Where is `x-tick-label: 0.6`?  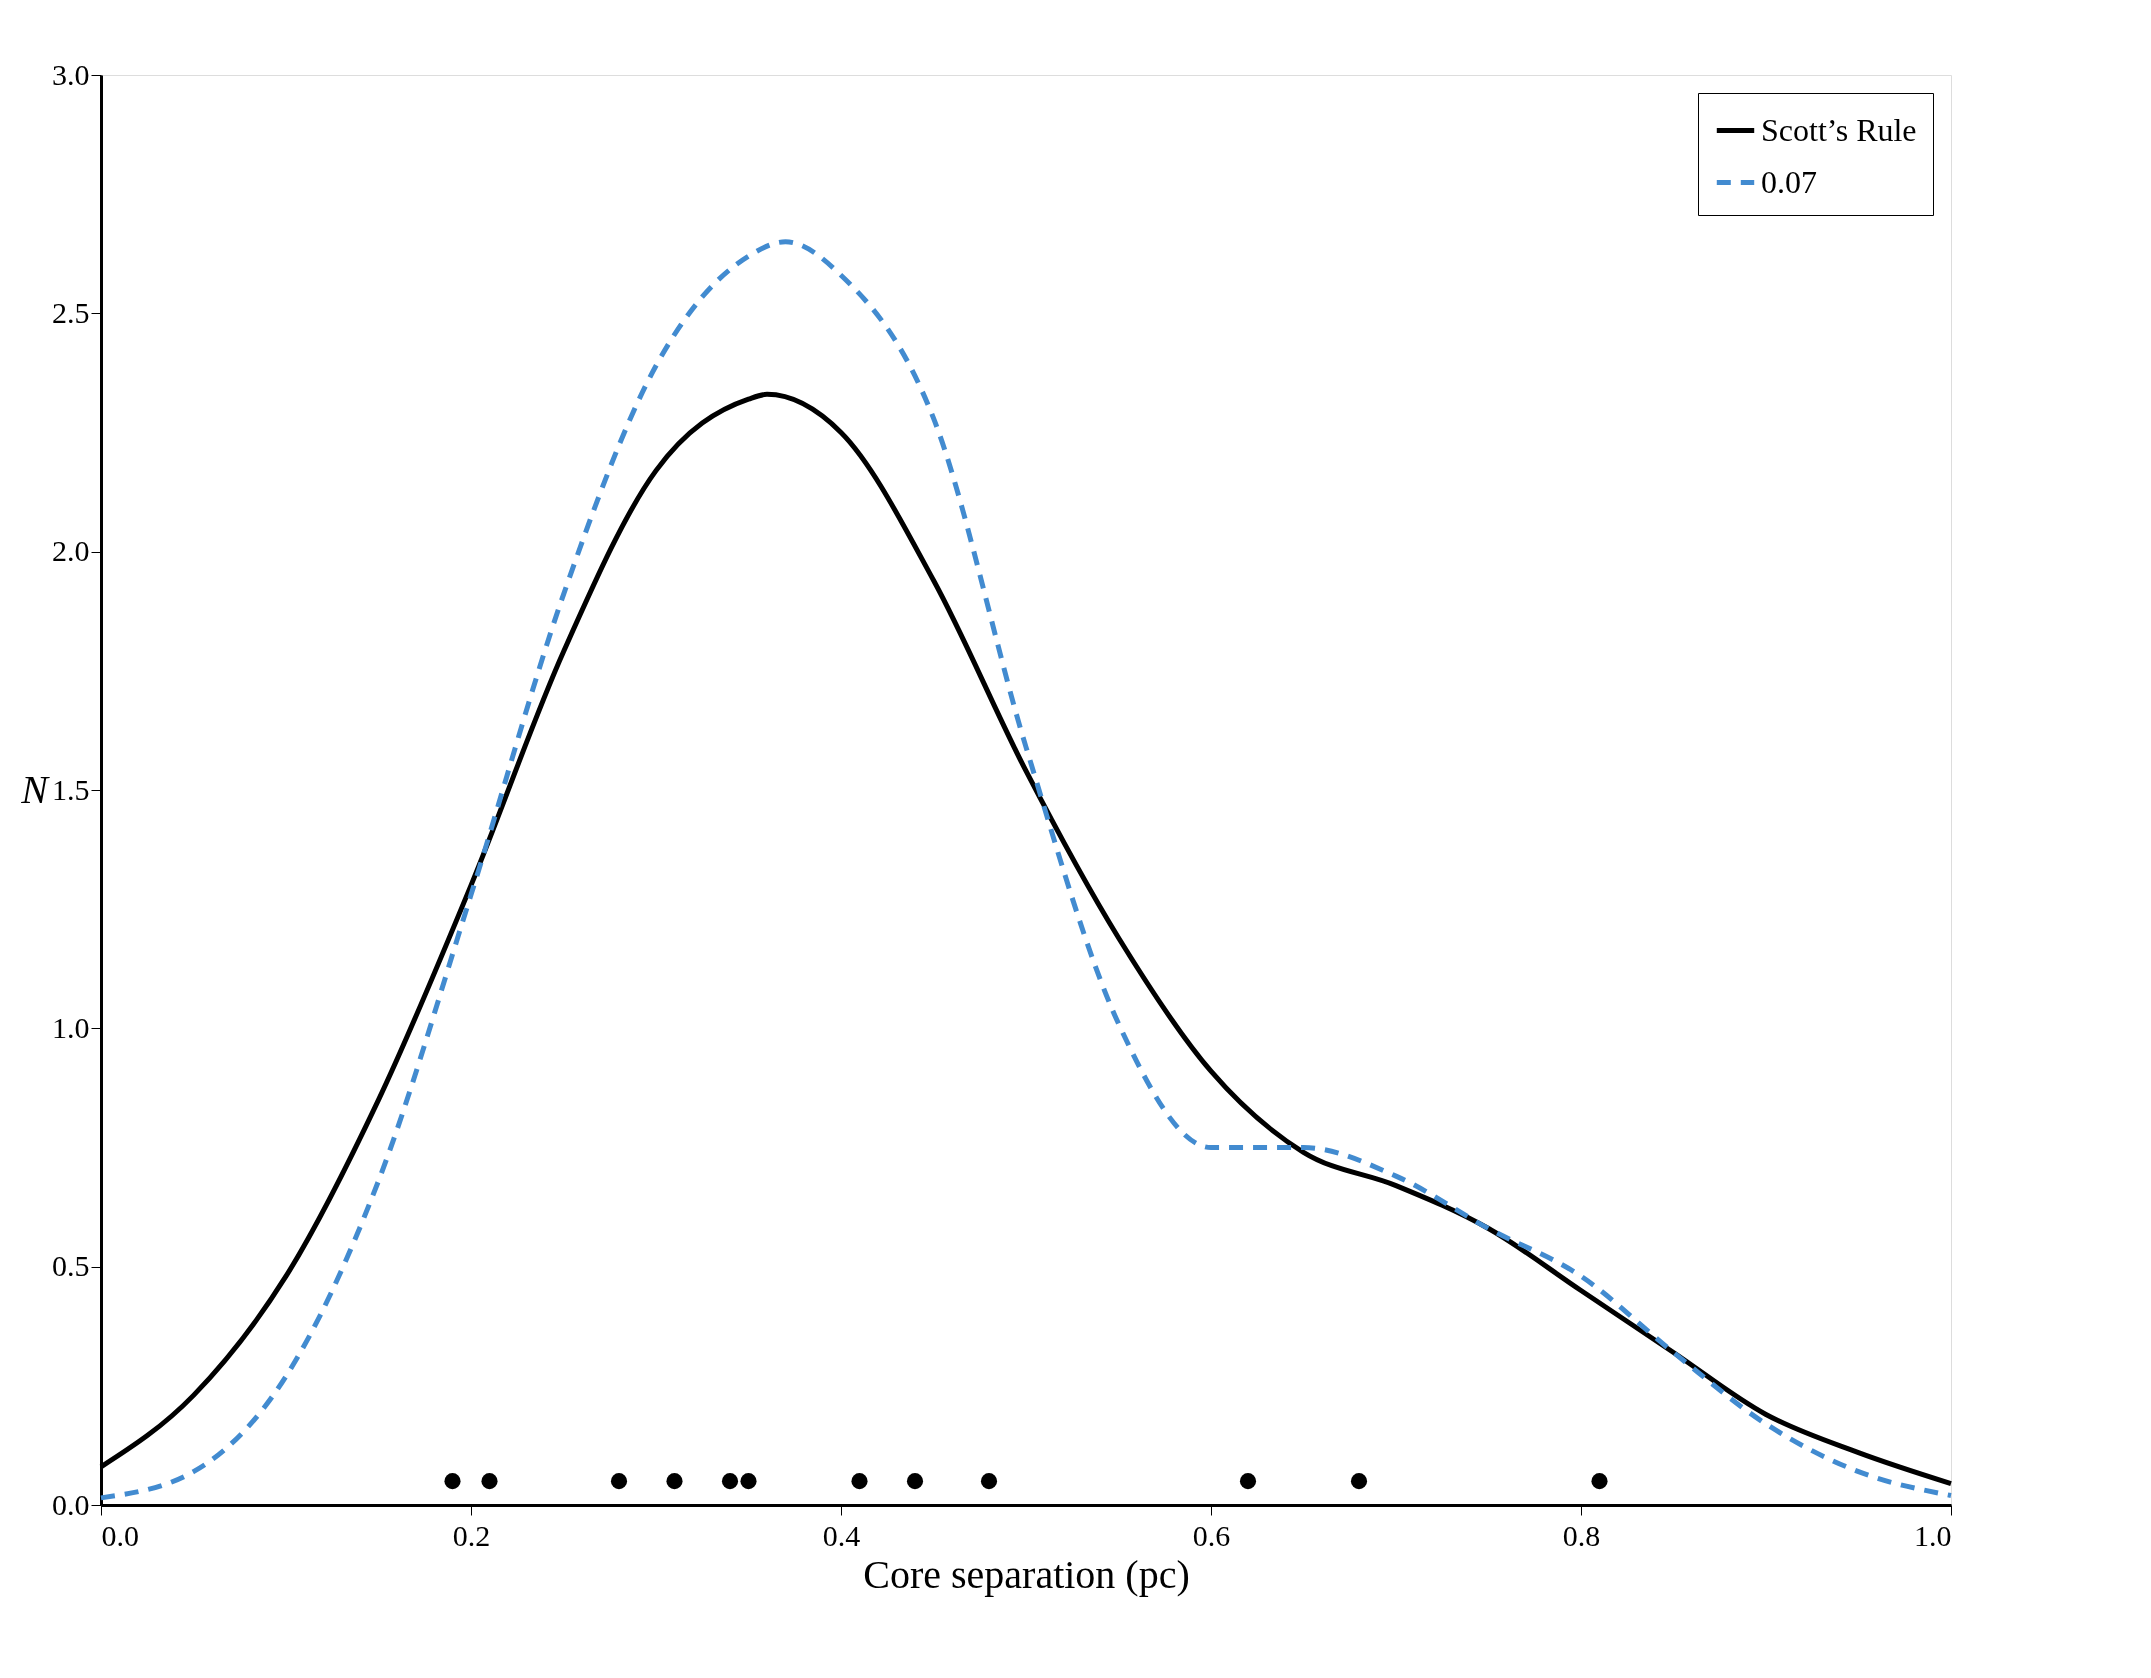 x-tick-label: 0.6 is located at coordinates (1211, 1535).